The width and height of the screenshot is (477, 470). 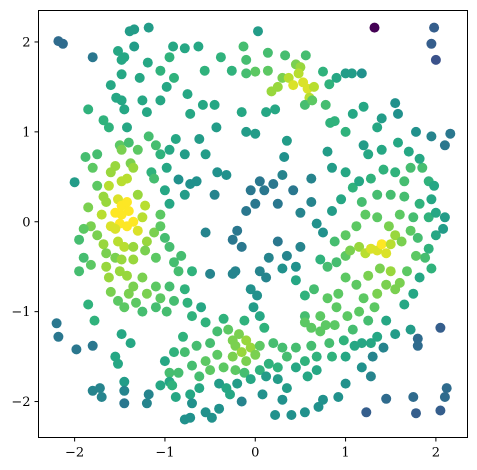 I want to click on x-tick-label: 2, so click(x=436, y=453).